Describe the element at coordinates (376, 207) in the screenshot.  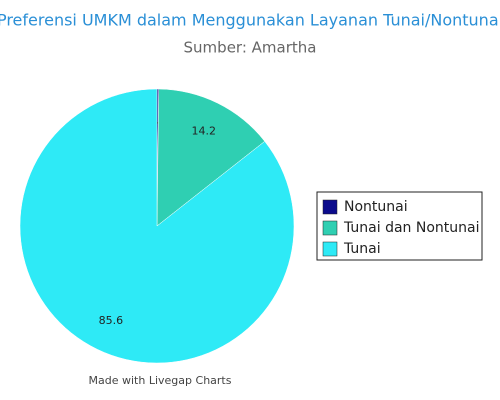
I see `legend-label: Nontunai` at that location.